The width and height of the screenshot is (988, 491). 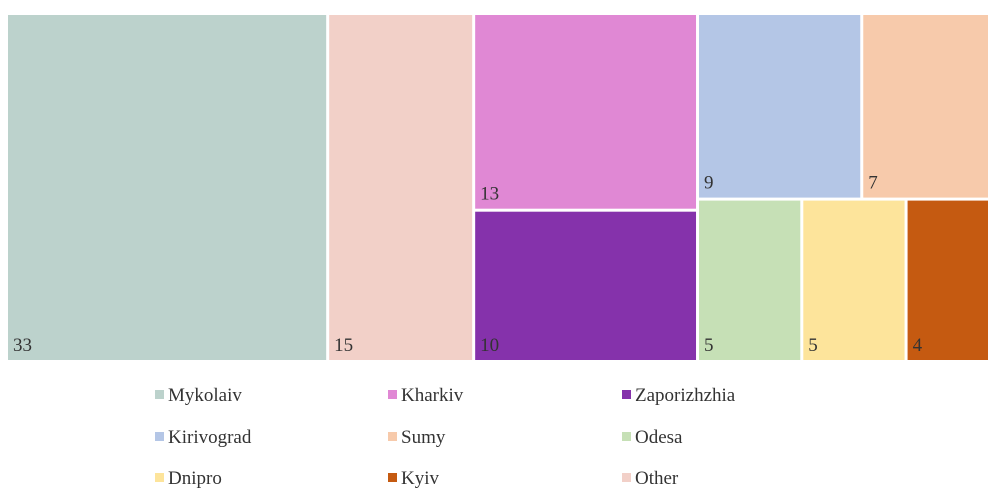 What do you see at coordinates (657, 478) in the screenshot?
I see `legend-label: Other` at bounding box center [657, 478].